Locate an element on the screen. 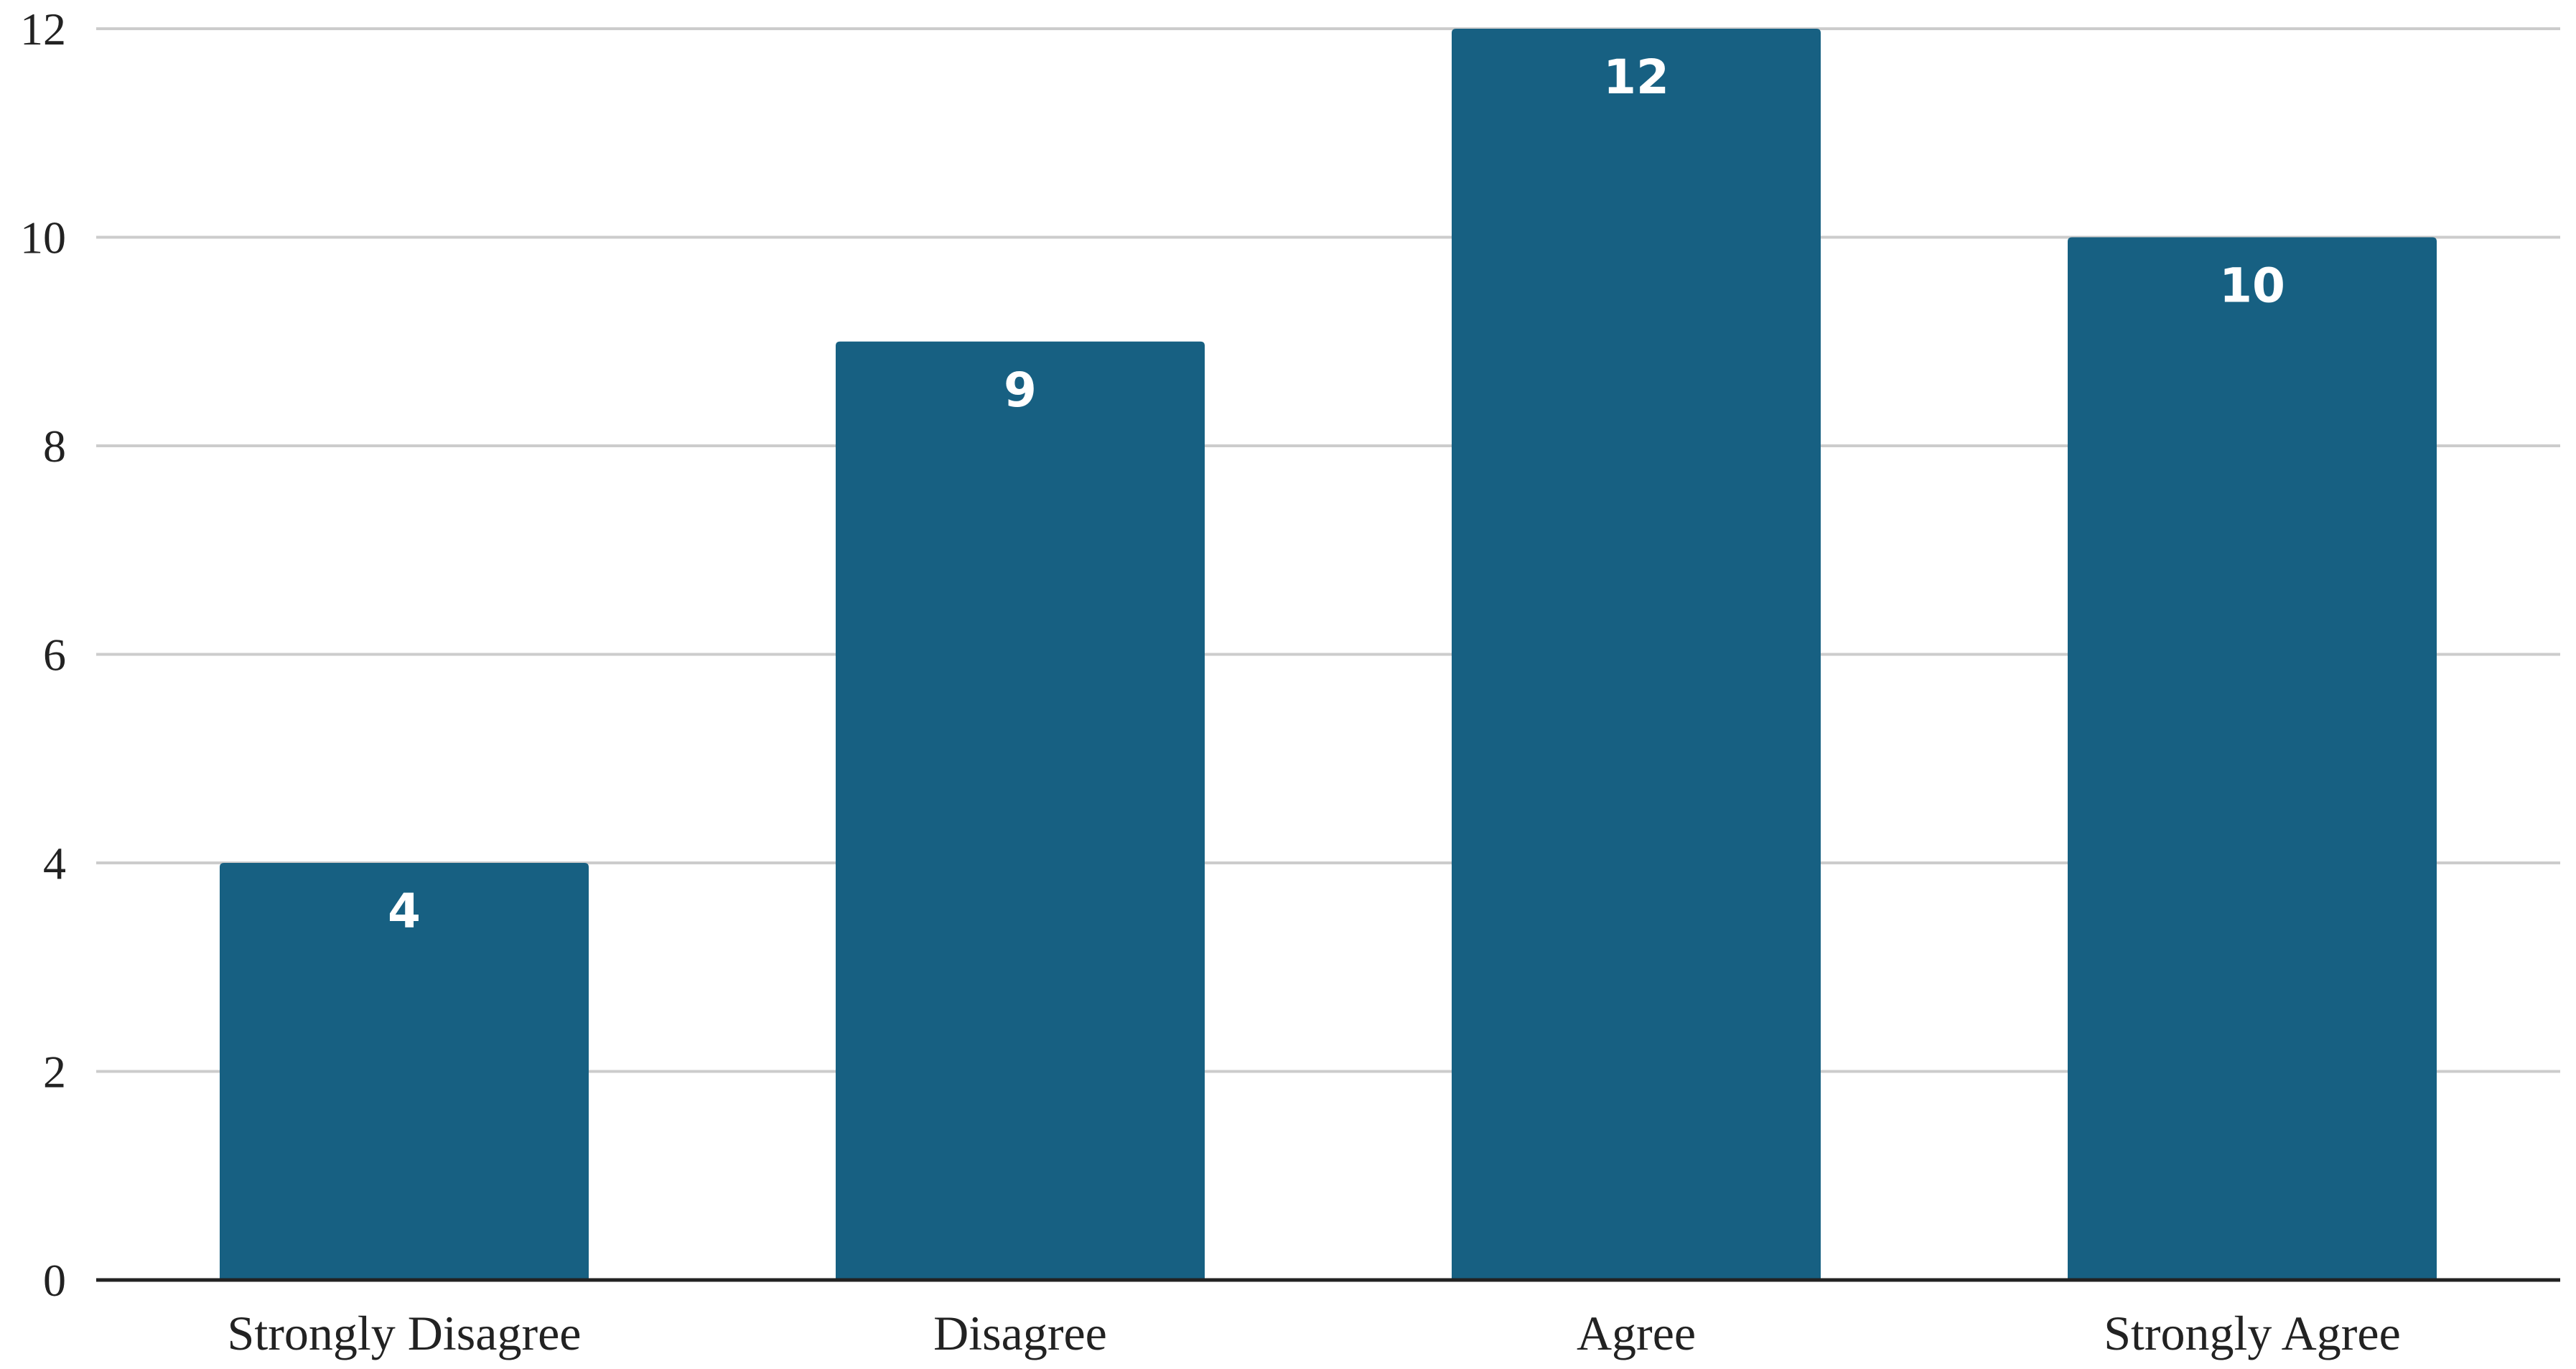 This screenshot has width=2576, height=1369. bar-agree is located at coordinates (1636, 654).